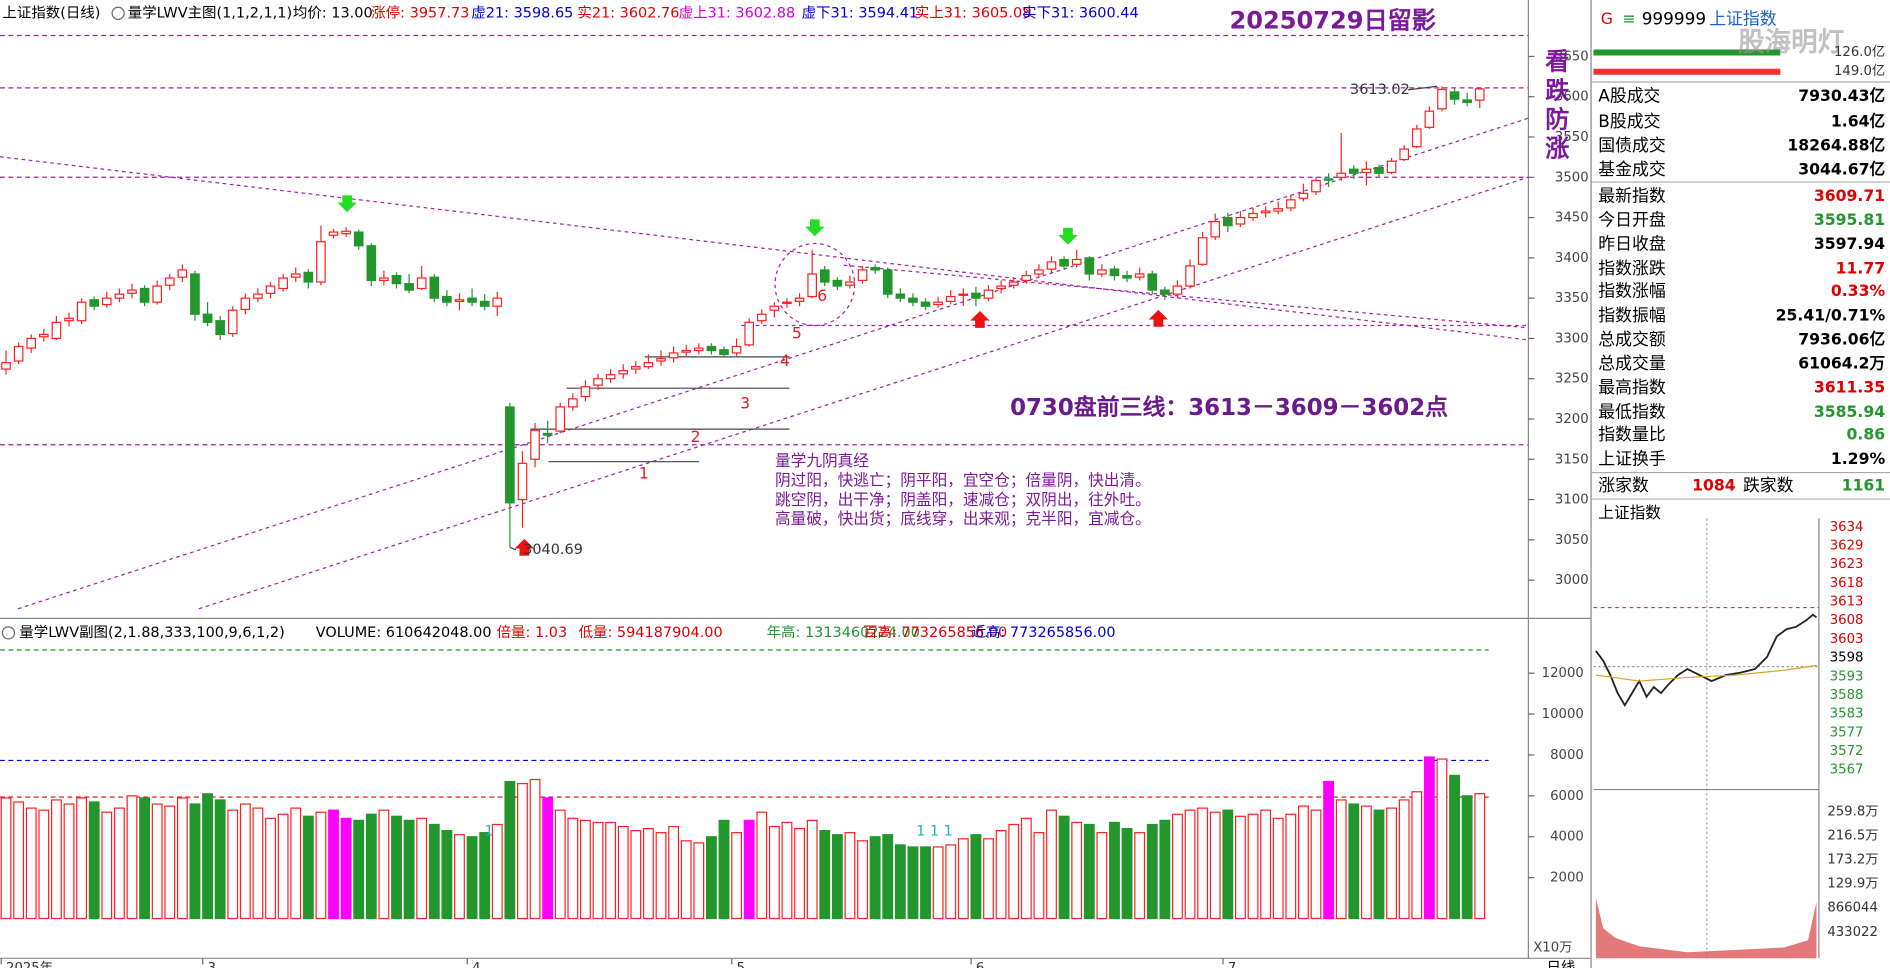 The width and height of the screenshot is (1890, 968). Describe the element at coordinates (1567, 796) in the screenshot. I see `y-tick-label: 6000` at that location.